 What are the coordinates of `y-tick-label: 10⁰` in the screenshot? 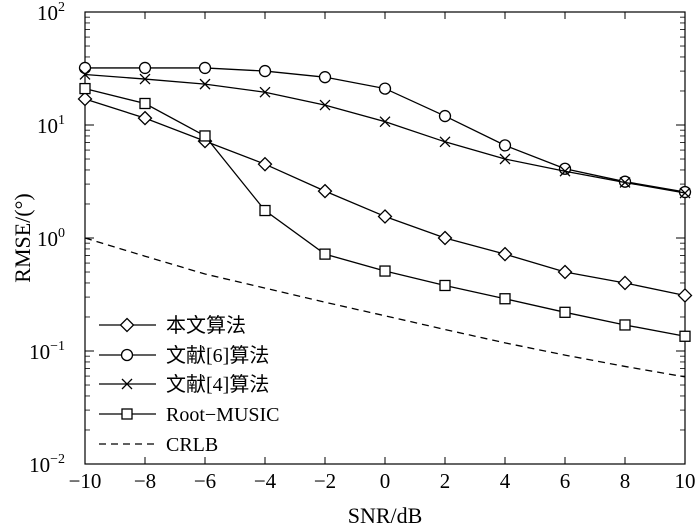 It's located at (51, 238).